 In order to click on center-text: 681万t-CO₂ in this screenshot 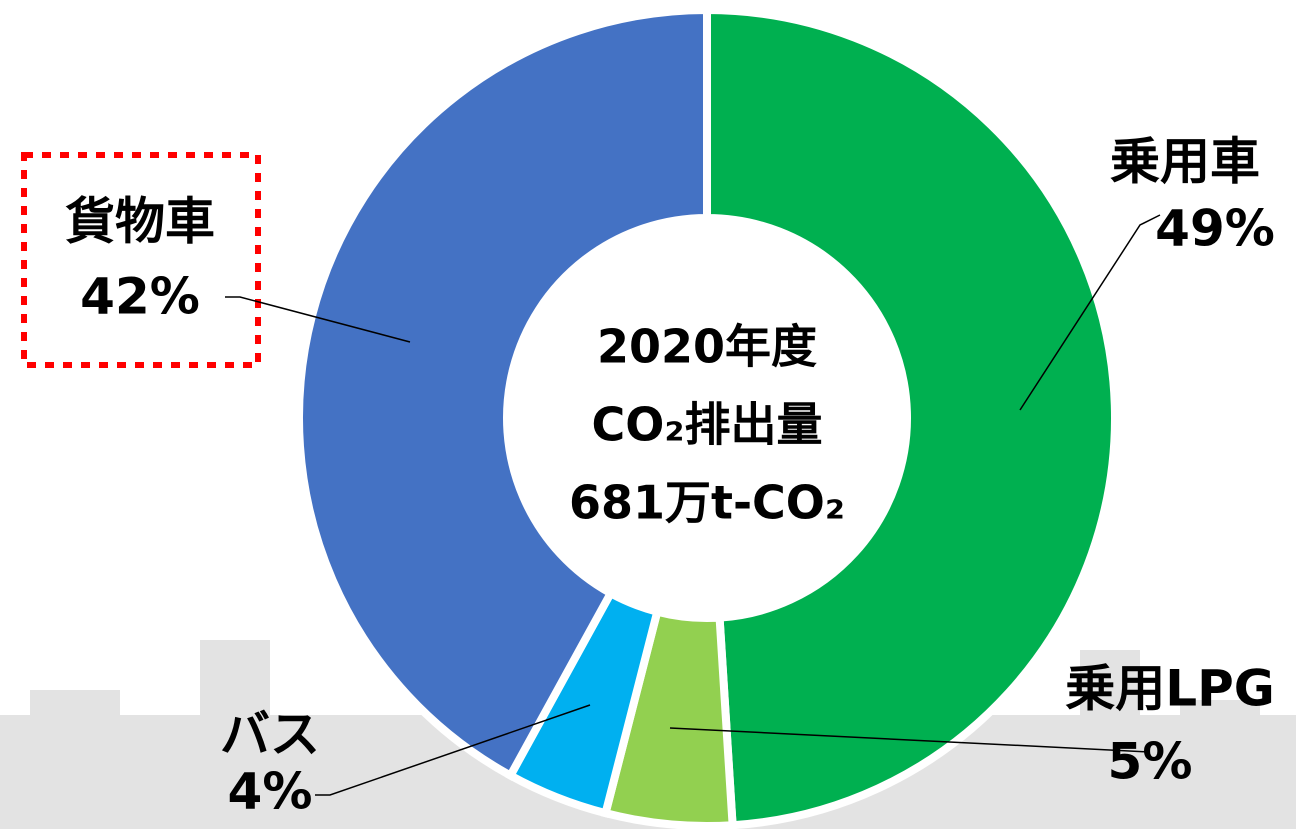, I will do `click(707, 503)`.